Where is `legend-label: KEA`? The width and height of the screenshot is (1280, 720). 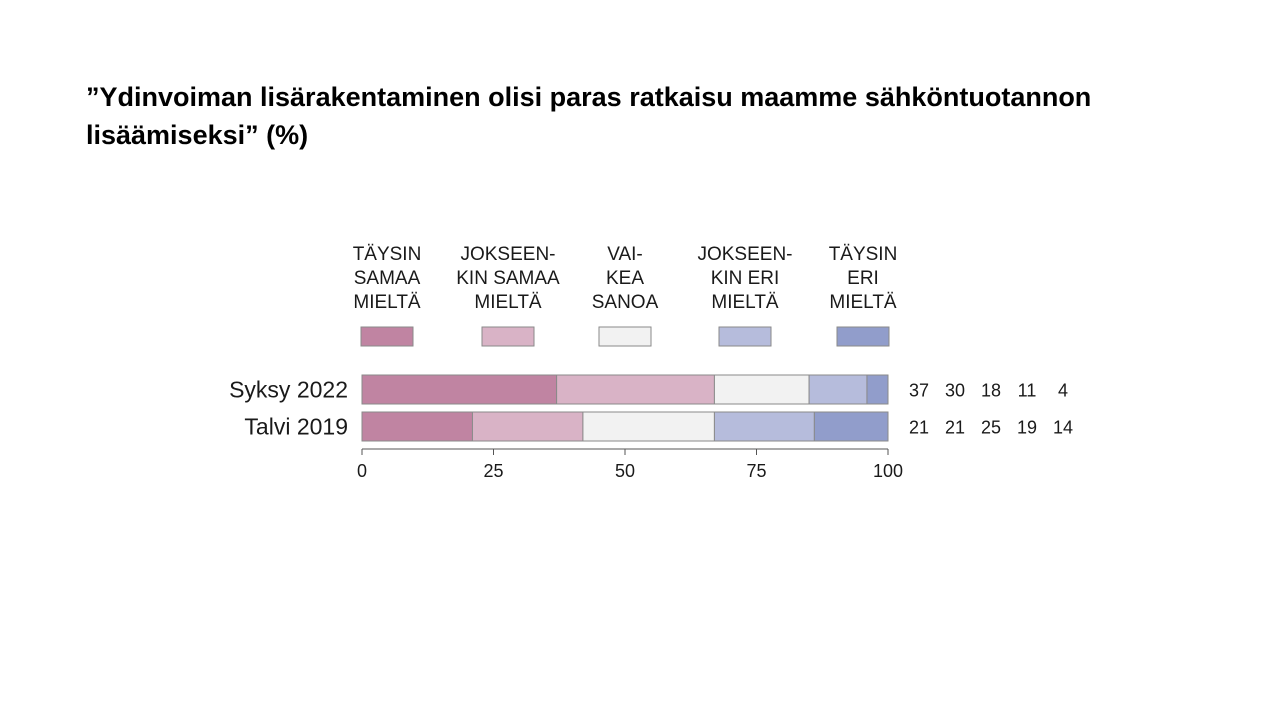 legend-label: KEA is located at coordinates (625, 278).